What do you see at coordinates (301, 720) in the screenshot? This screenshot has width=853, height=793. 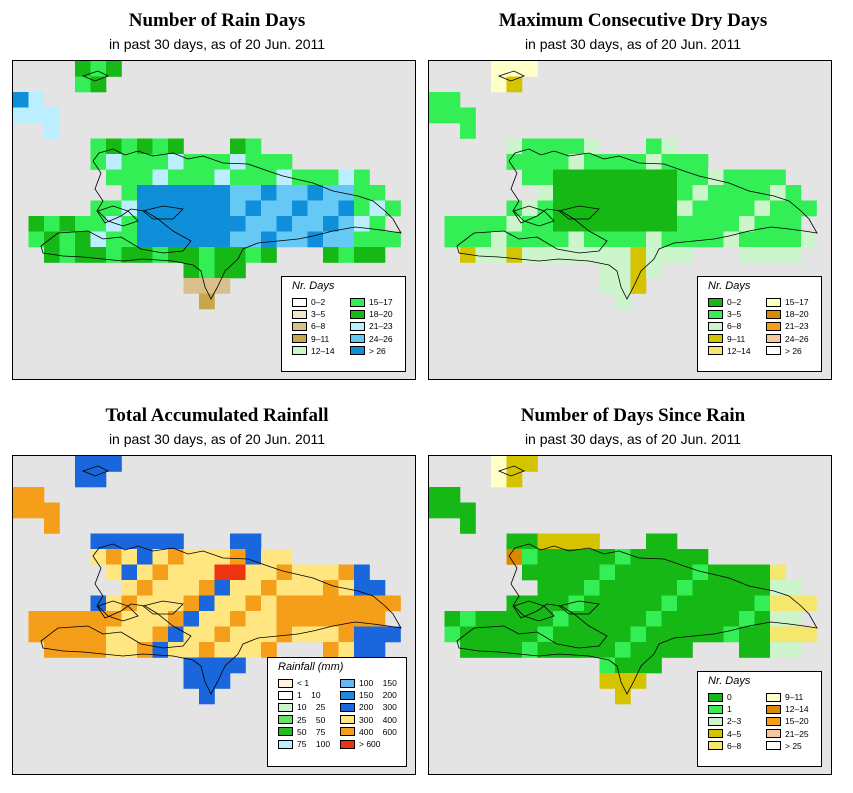 I see `legend-item: 25 50` at bounding box center [301, 720].